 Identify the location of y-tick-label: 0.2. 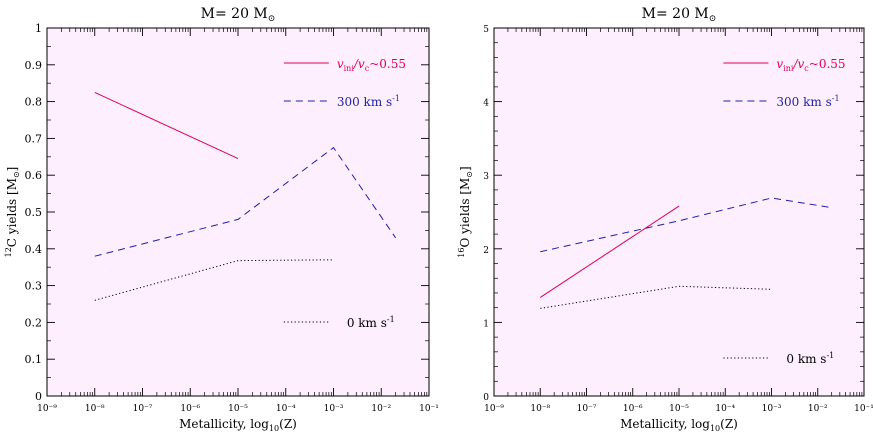
(34, 322).